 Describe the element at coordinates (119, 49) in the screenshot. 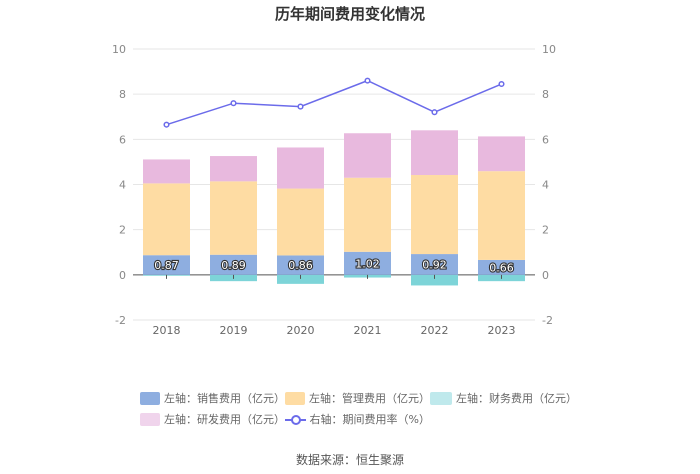

I see `y-left-tick-label: 10` at that location.